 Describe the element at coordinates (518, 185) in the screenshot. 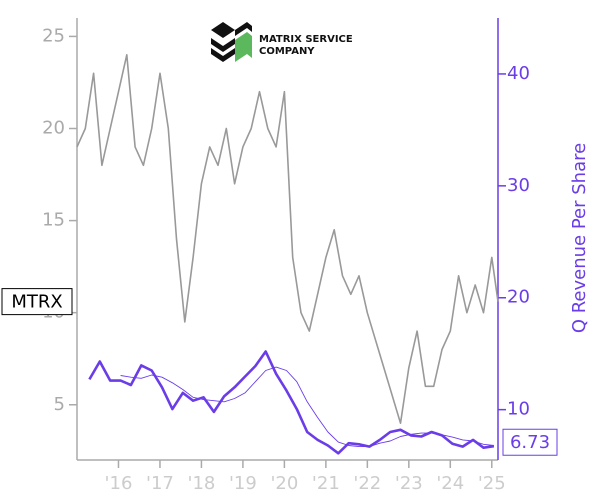

I see `y2-tick-label: 30` at that location.